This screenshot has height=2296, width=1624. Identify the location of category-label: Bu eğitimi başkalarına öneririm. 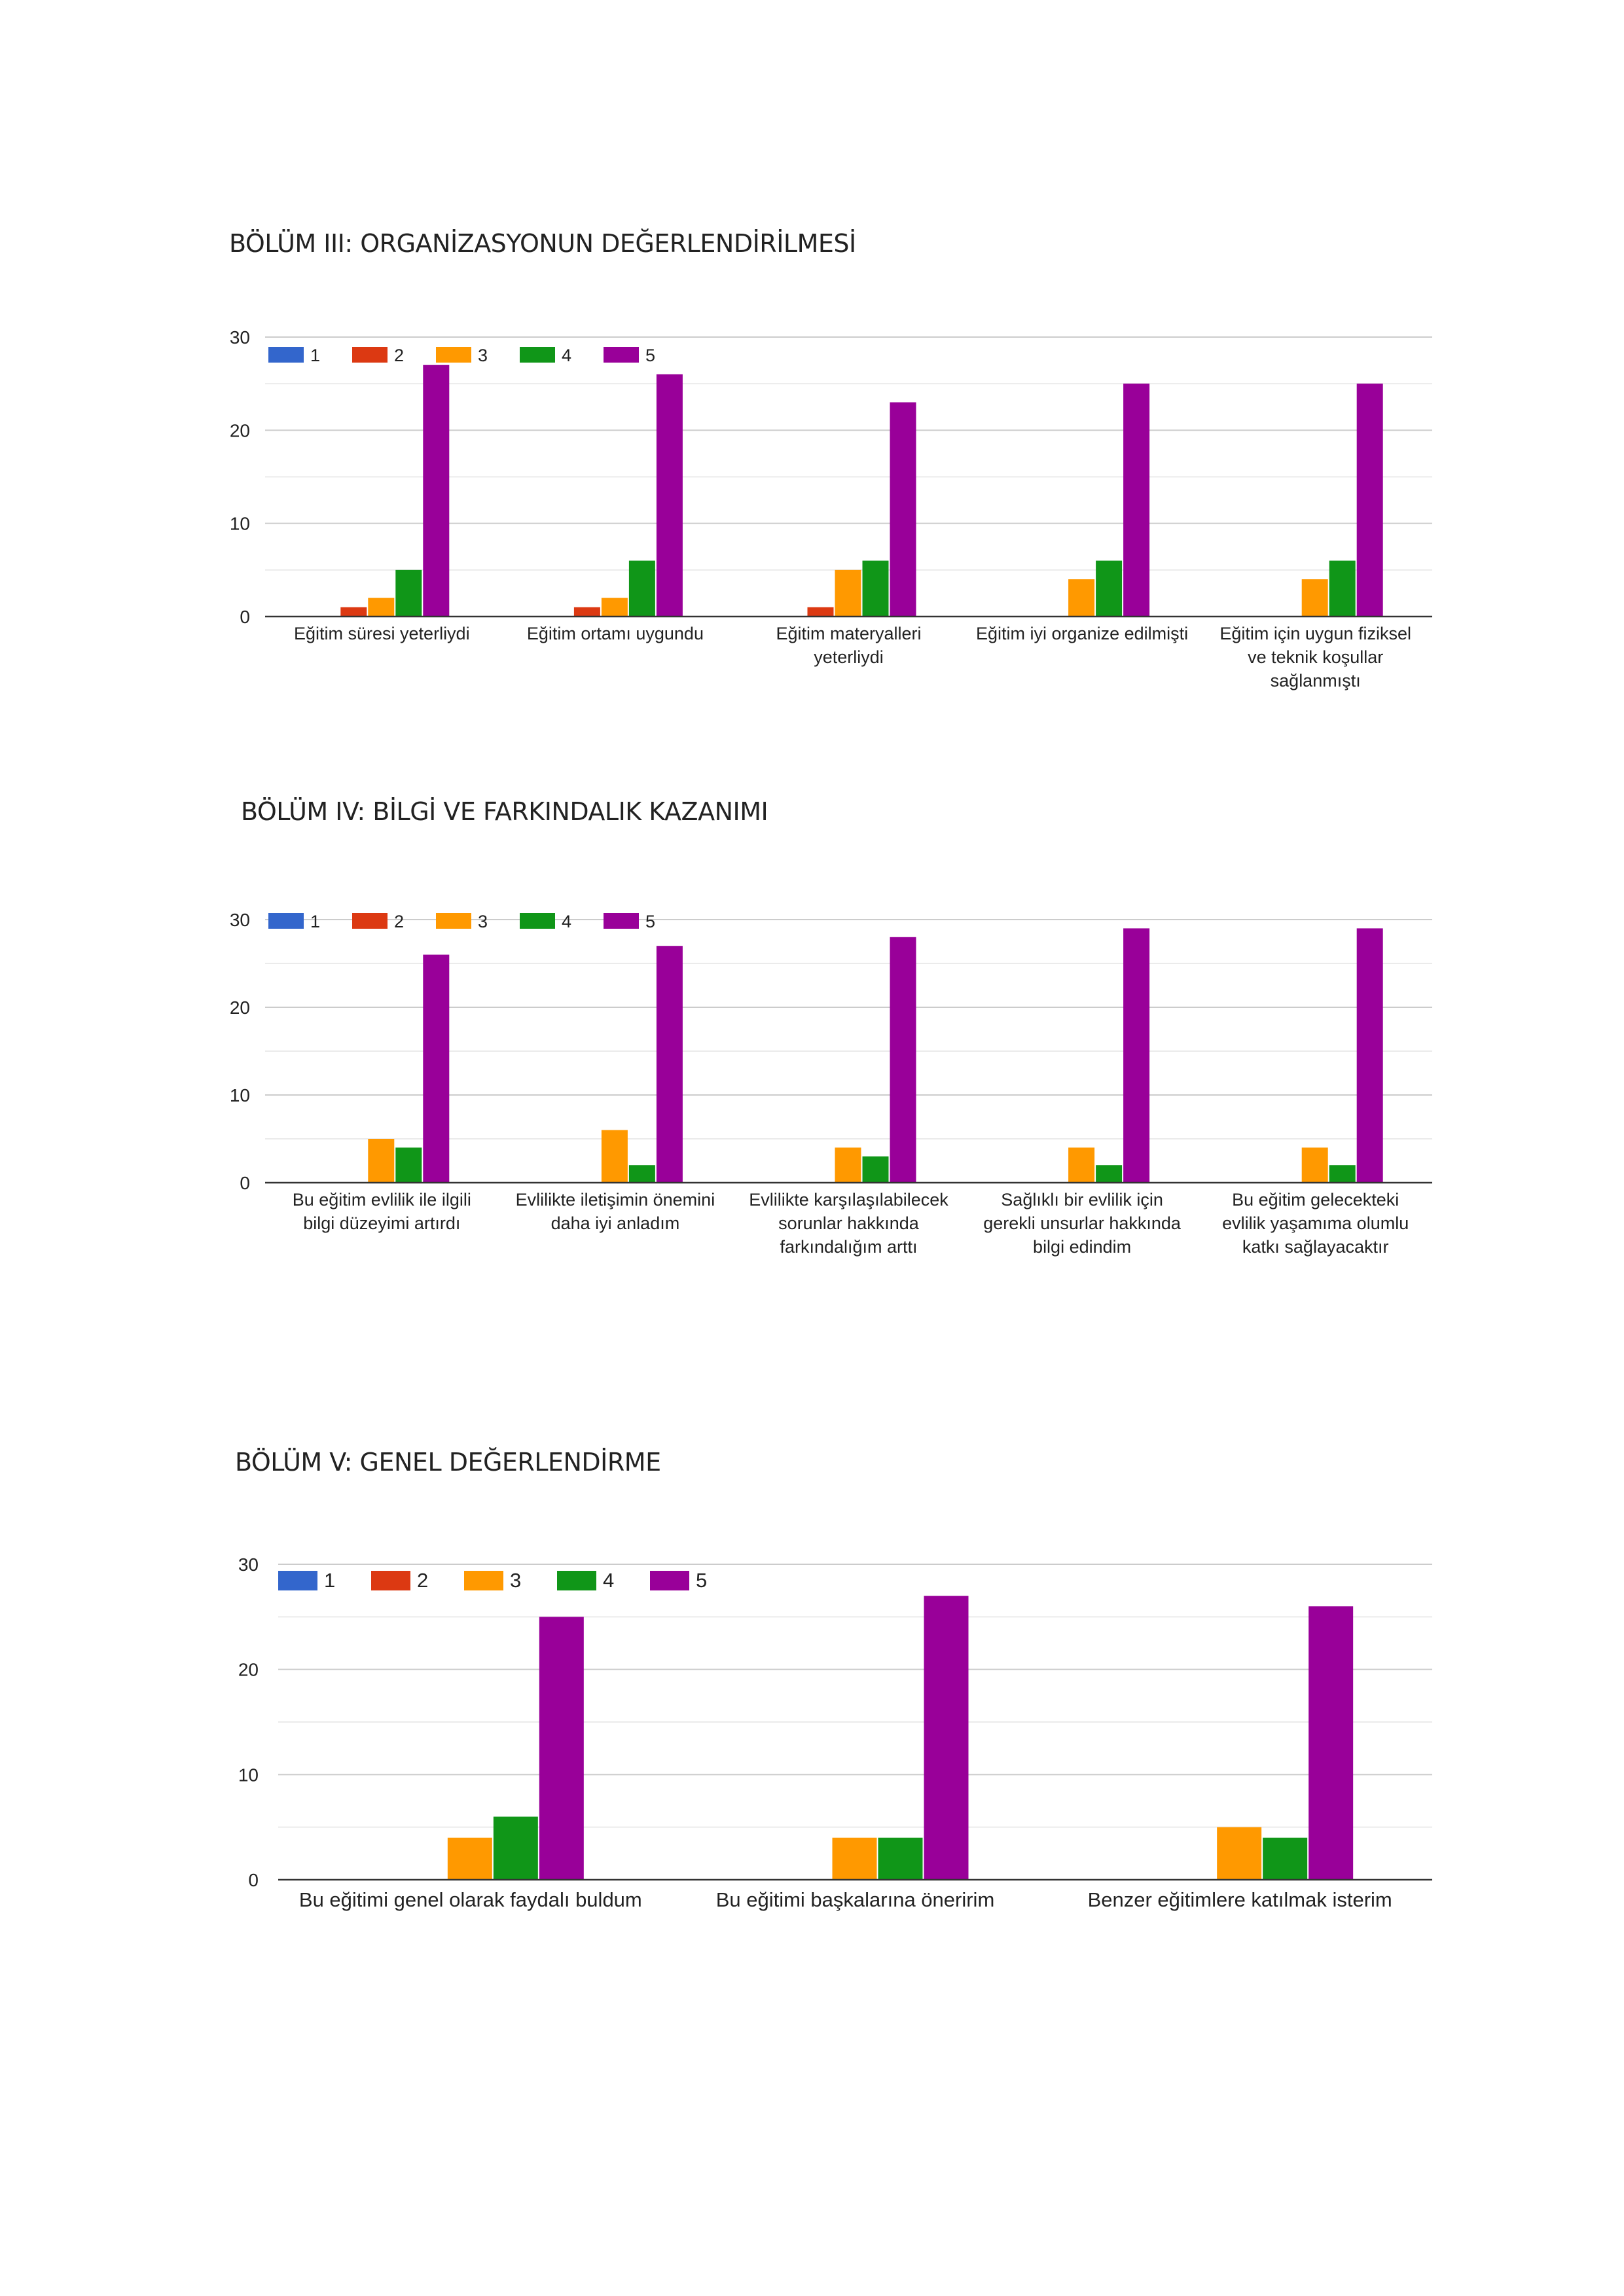
(855, 1899).